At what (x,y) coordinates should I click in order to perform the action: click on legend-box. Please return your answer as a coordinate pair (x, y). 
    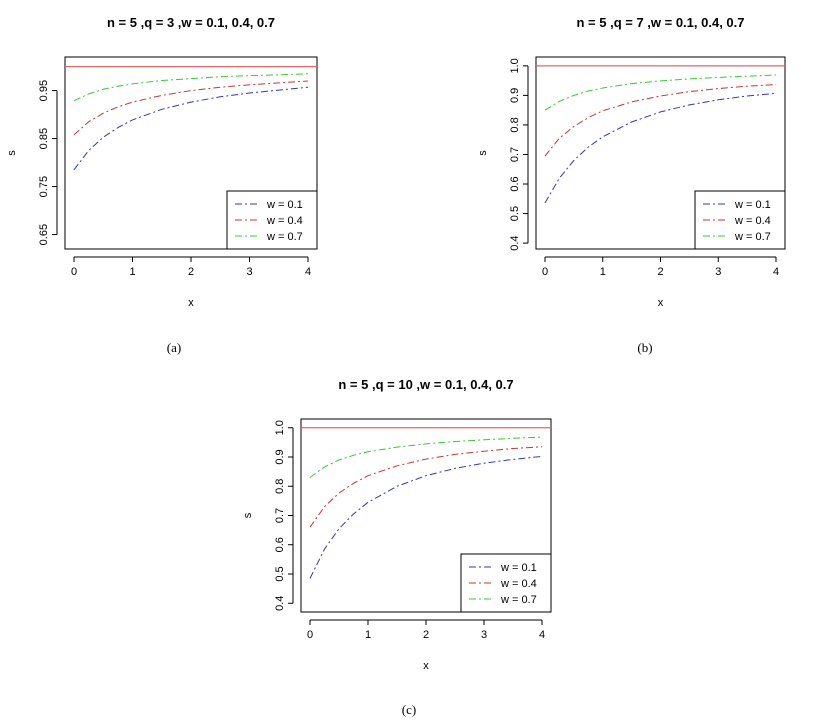
    Looking at the image, I should click on (506, 583).